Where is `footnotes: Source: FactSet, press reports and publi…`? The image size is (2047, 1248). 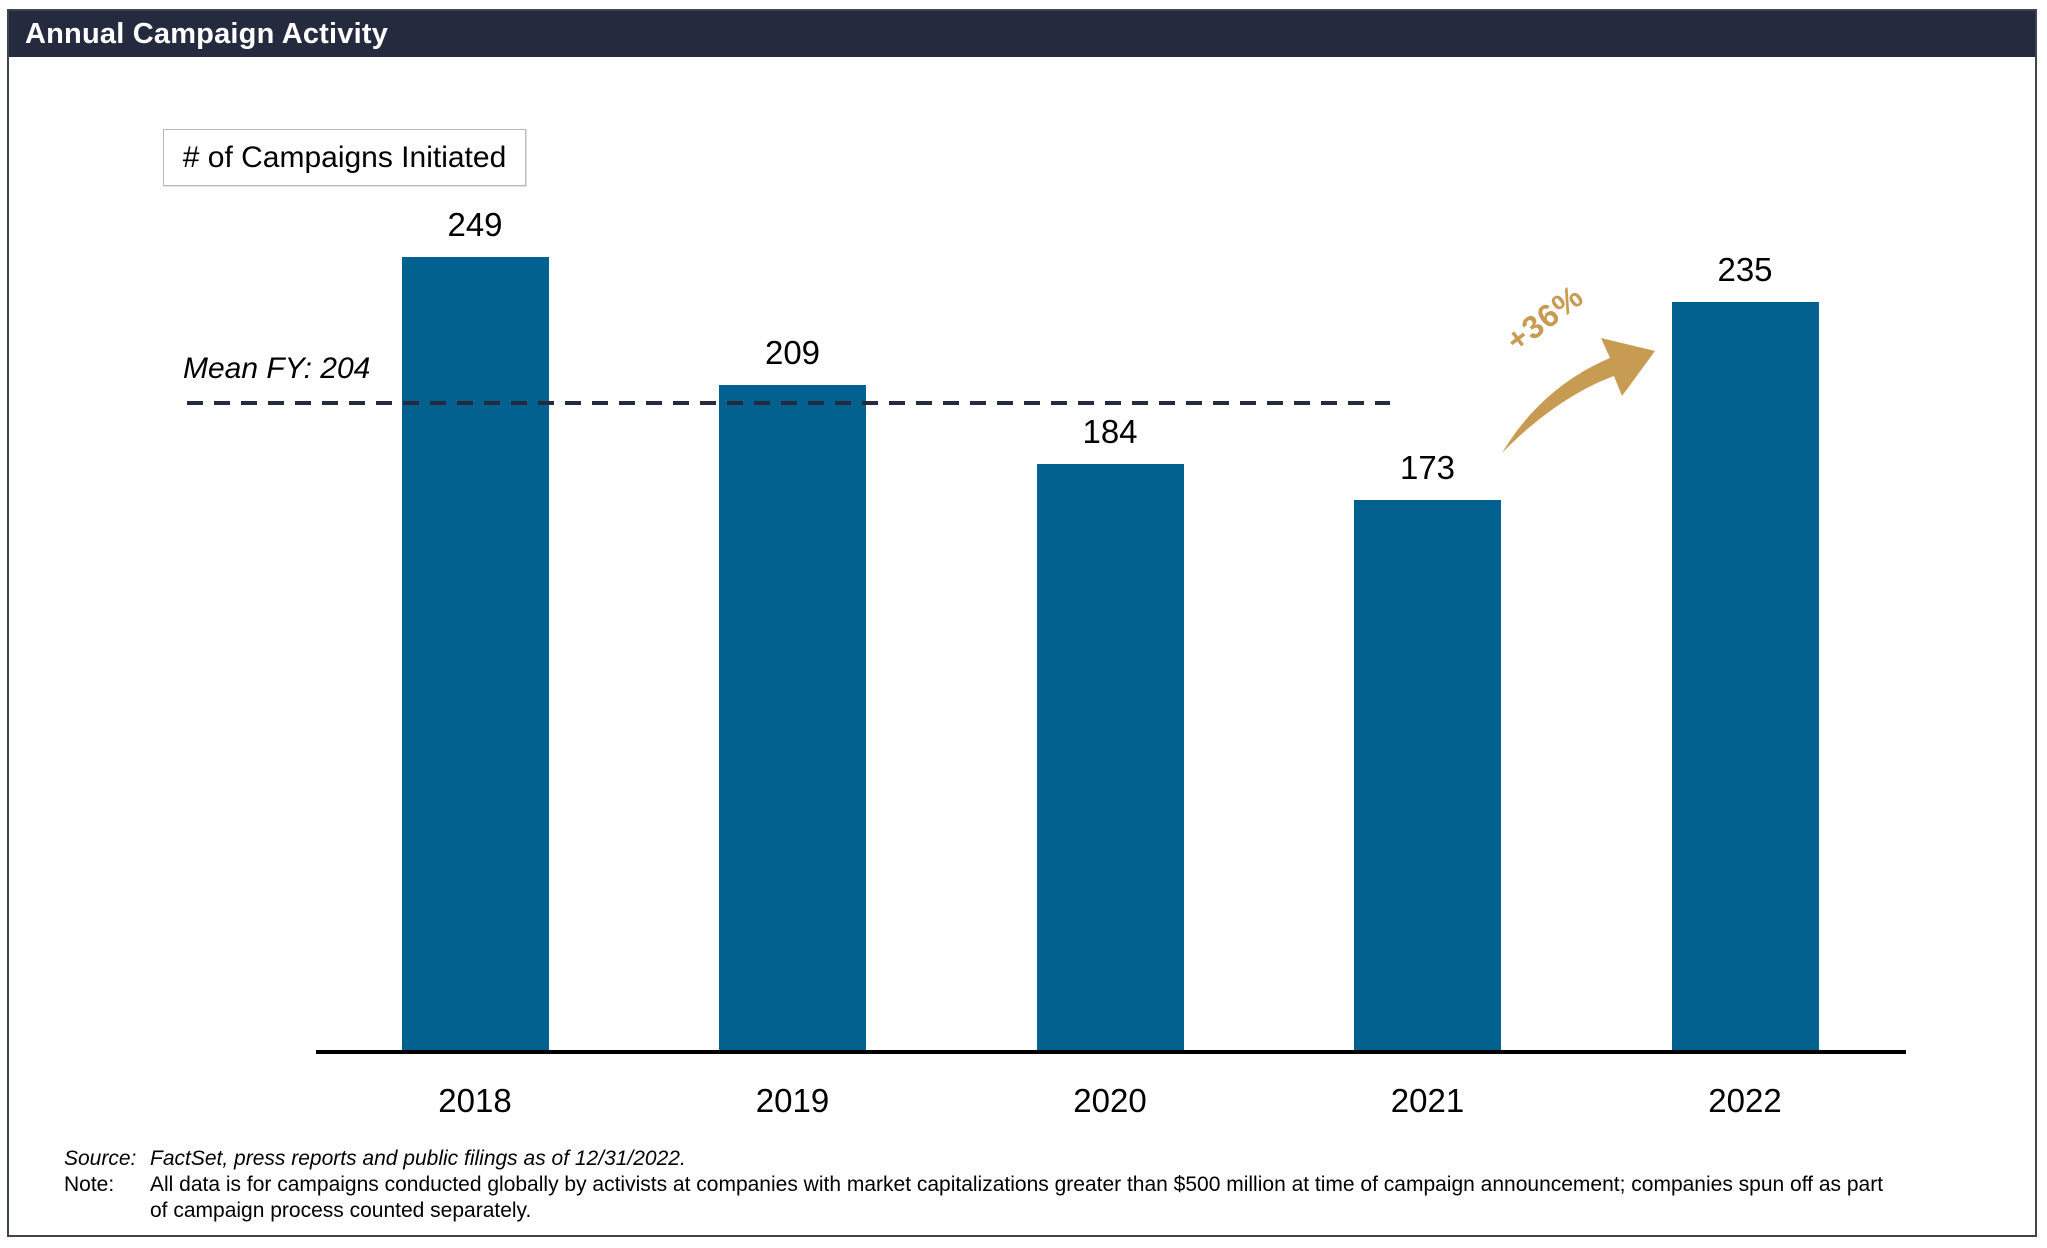 footnotes: Source: FactSet, press reports and publi… is located at coordinates (979, 1185).